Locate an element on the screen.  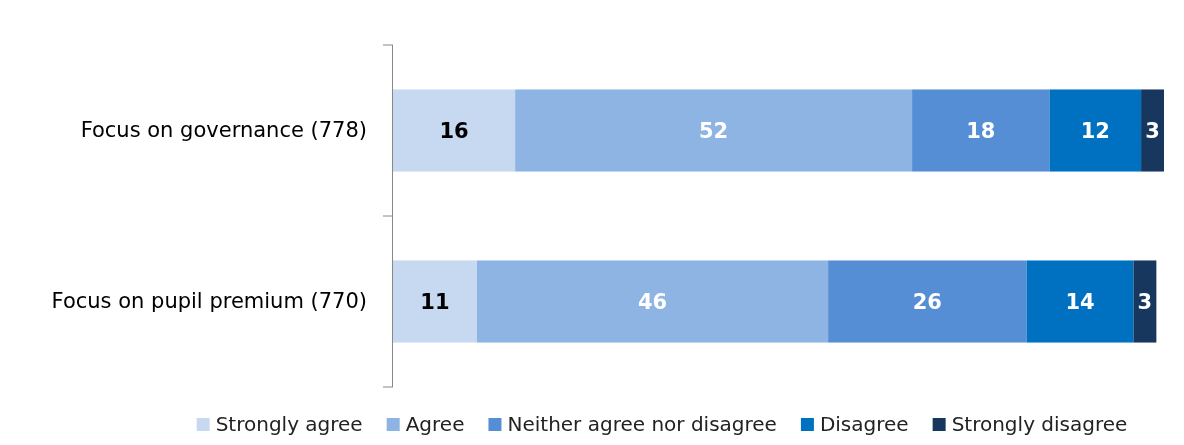
data-label: 16 is located at coordinates (454, 130).